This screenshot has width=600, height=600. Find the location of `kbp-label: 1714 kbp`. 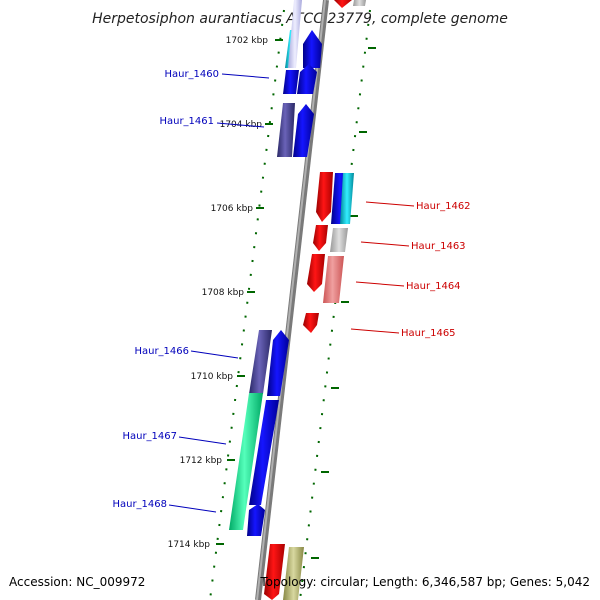

kbp-label: 1714 kbp is located at coordinates (189, 545).